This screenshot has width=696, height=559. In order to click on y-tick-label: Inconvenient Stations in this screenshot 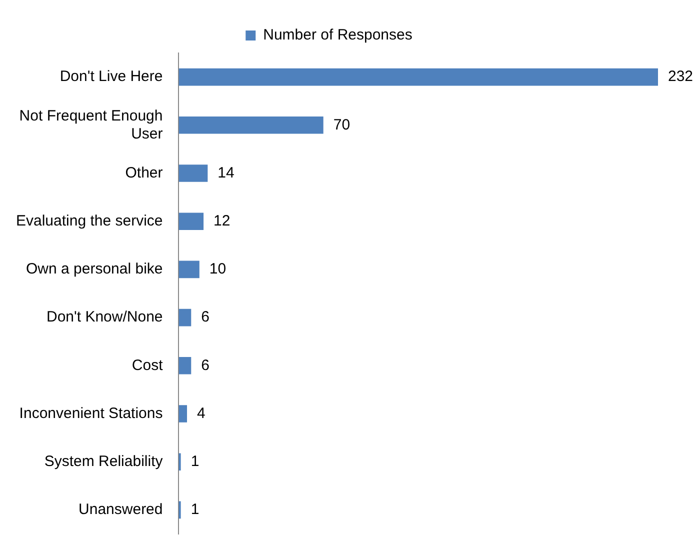, I will do `click(91, 413)`.